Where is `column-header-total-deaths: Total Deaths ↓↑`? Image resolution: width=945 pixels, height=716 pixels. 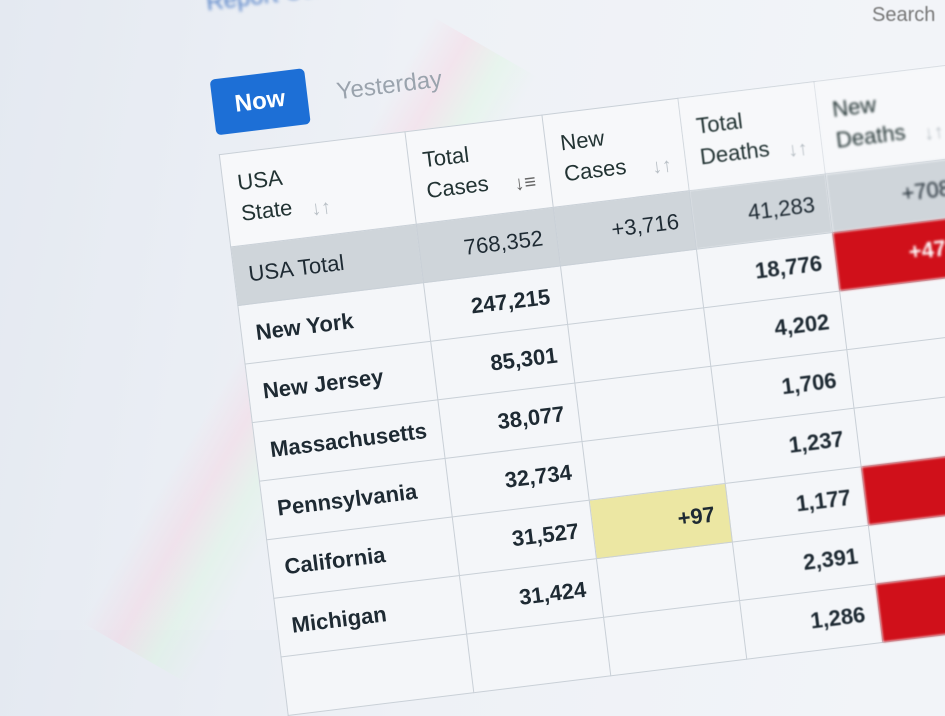
column-header-total-deaths: Total Deaths ↓↑ is located at coordinates (752, 136).